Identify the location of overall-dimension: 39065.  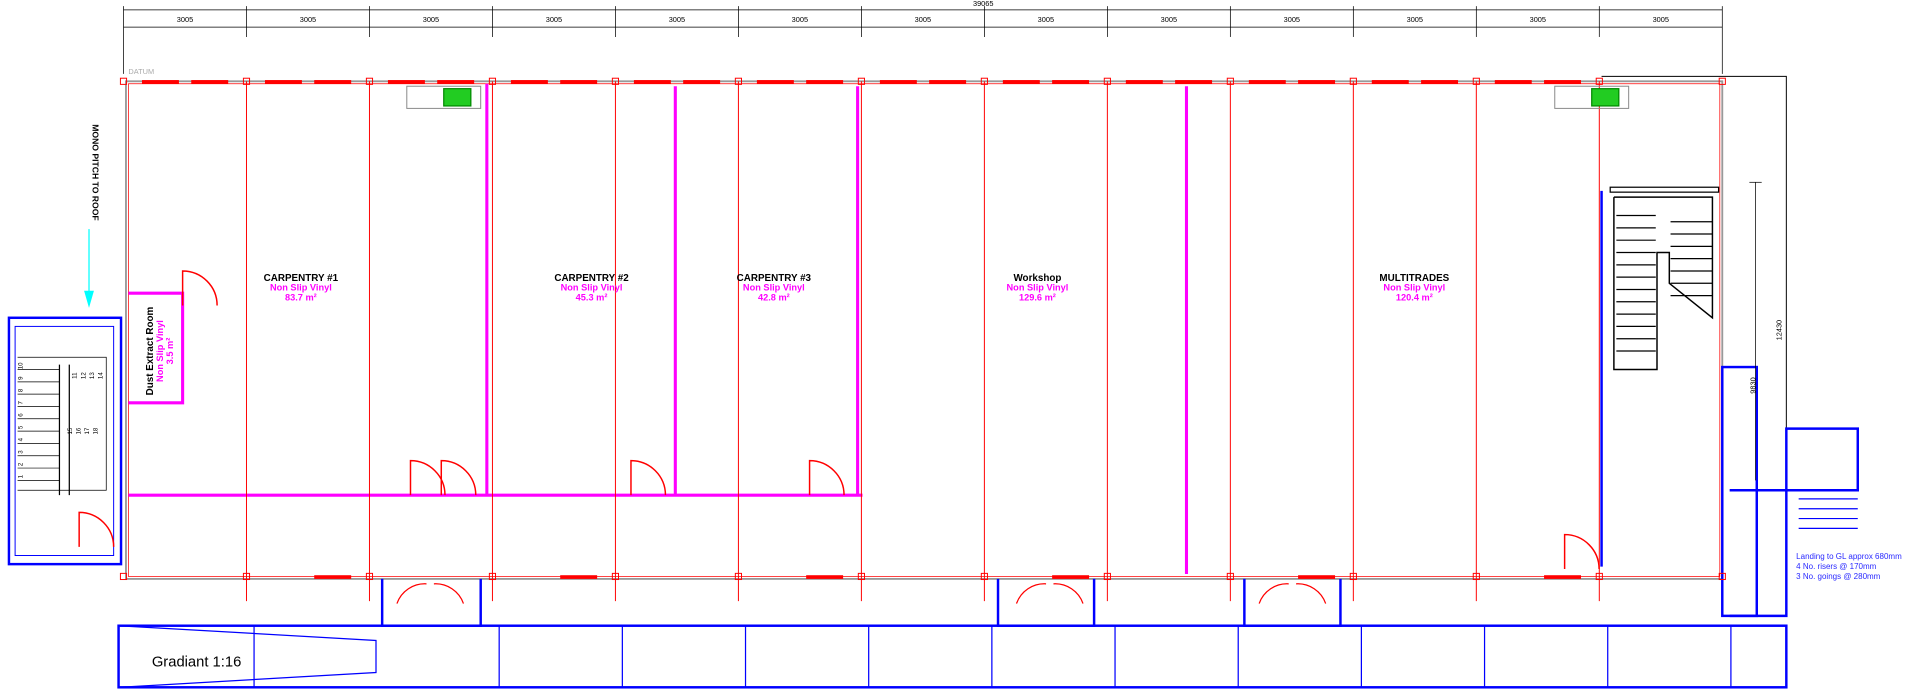
(983, 4).